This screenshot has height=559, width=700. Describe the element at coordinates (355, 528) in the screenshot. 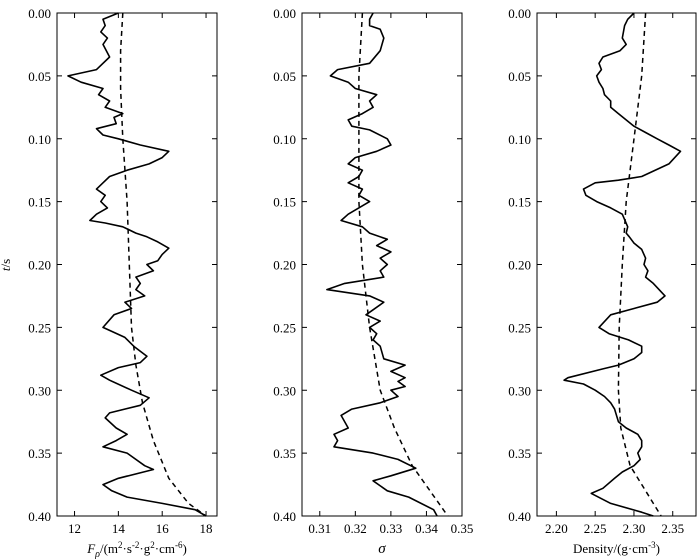

I see `x-tick-label: 0.32` at that location.